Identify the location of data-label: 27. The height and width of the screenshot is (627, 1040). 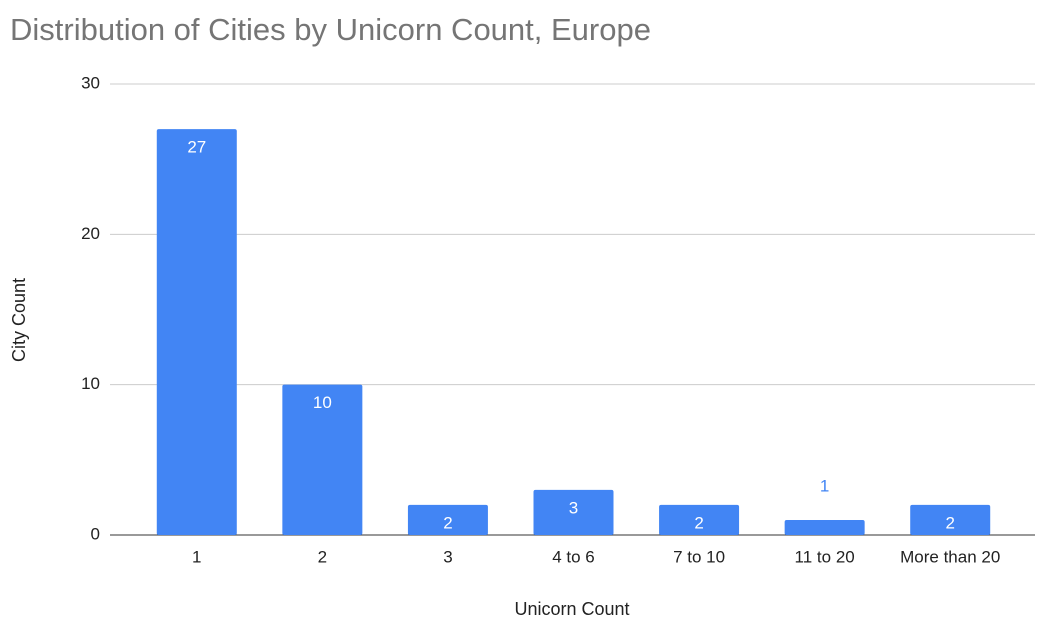
(196, 147).